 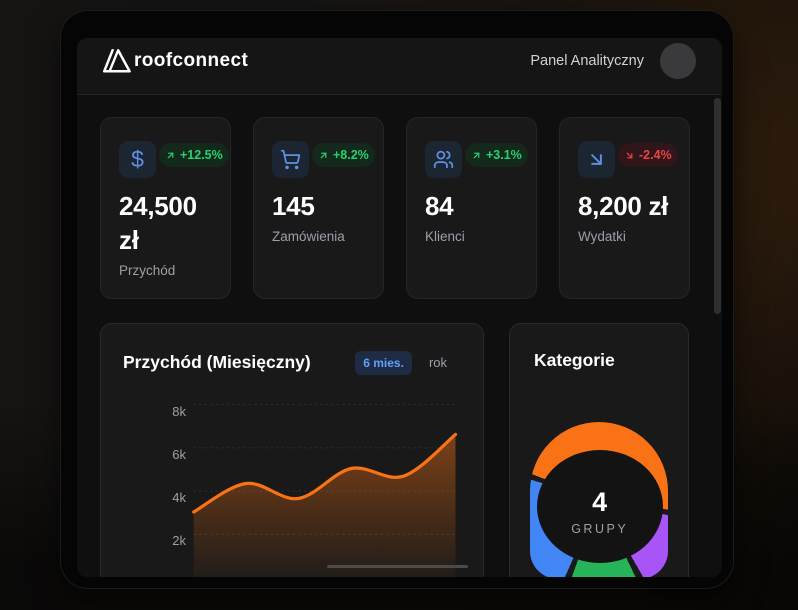 What do you see at coordinates (179, 497) in the screenshot?
I see `svg-text: 4k` at bounding box center [179, 497].